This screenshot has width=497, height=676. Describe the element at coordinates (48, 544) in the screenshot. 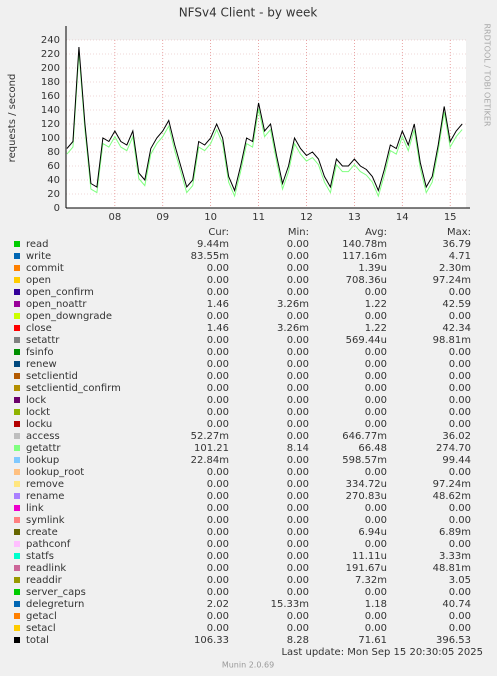

I see `legend-name: pathconf` at that location.